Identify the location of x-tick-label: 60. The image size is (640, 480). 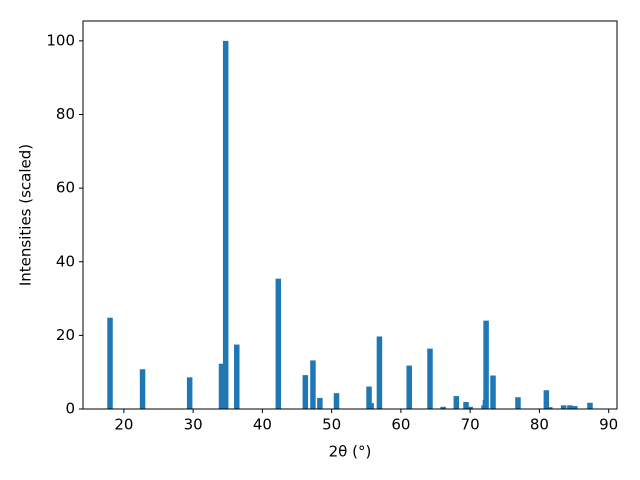
(400, 425).